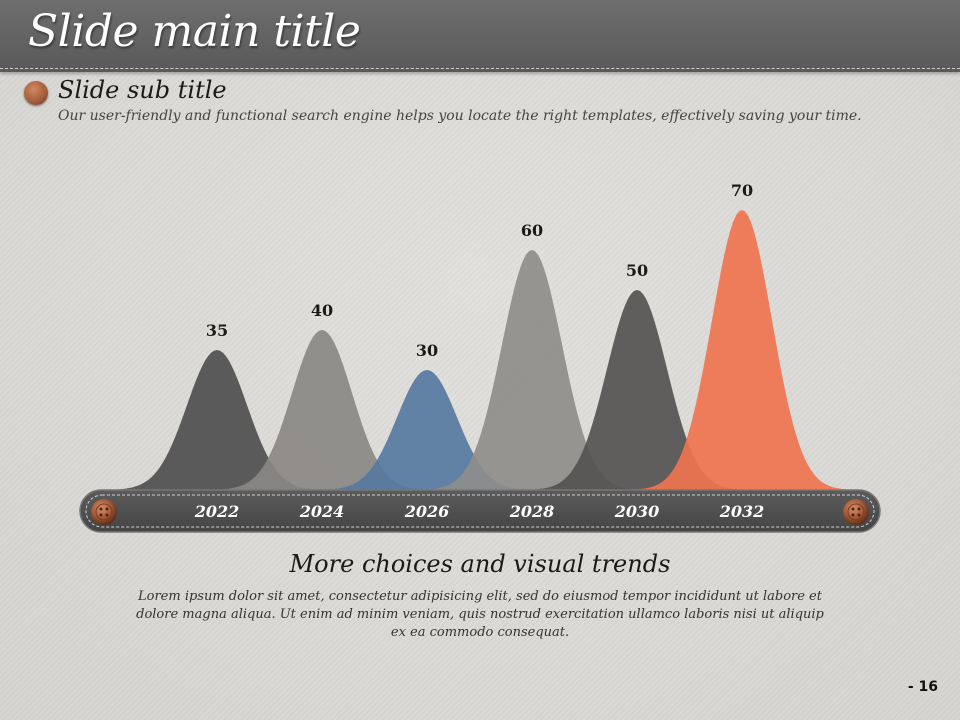  Describe the element at coordinates (322, 310) in the screenshot. I see `value-label-2024: 40` at that location.